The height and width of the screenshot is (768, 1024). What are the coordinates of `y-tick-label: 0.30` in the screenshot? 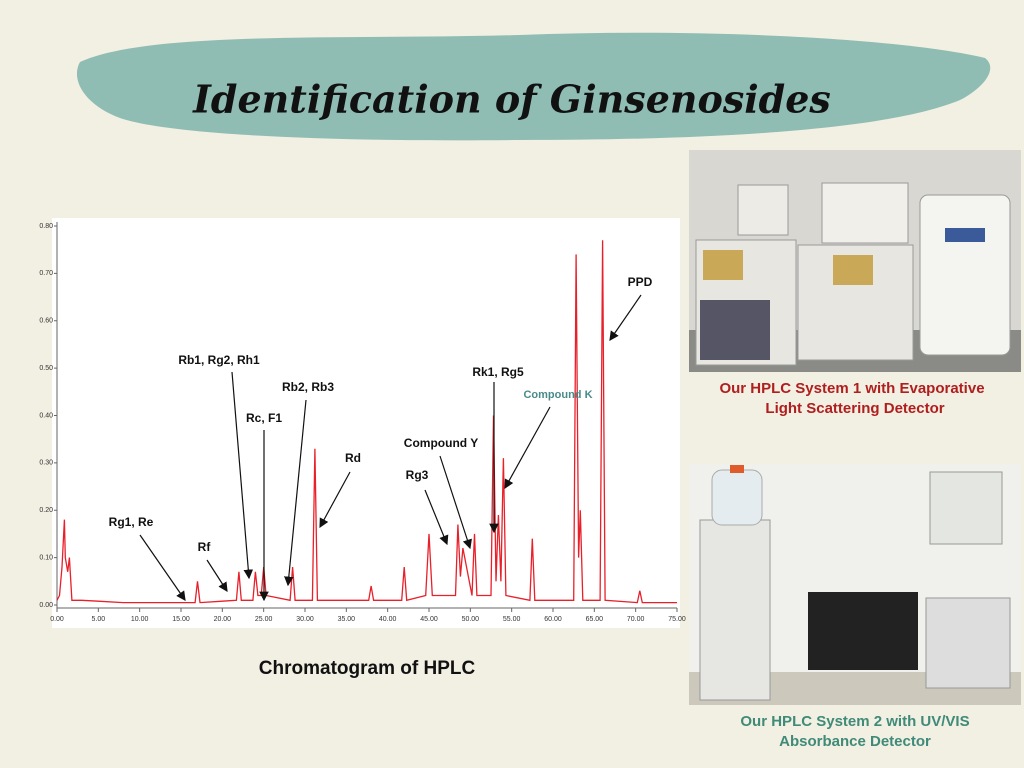 It's located at (46, 463).